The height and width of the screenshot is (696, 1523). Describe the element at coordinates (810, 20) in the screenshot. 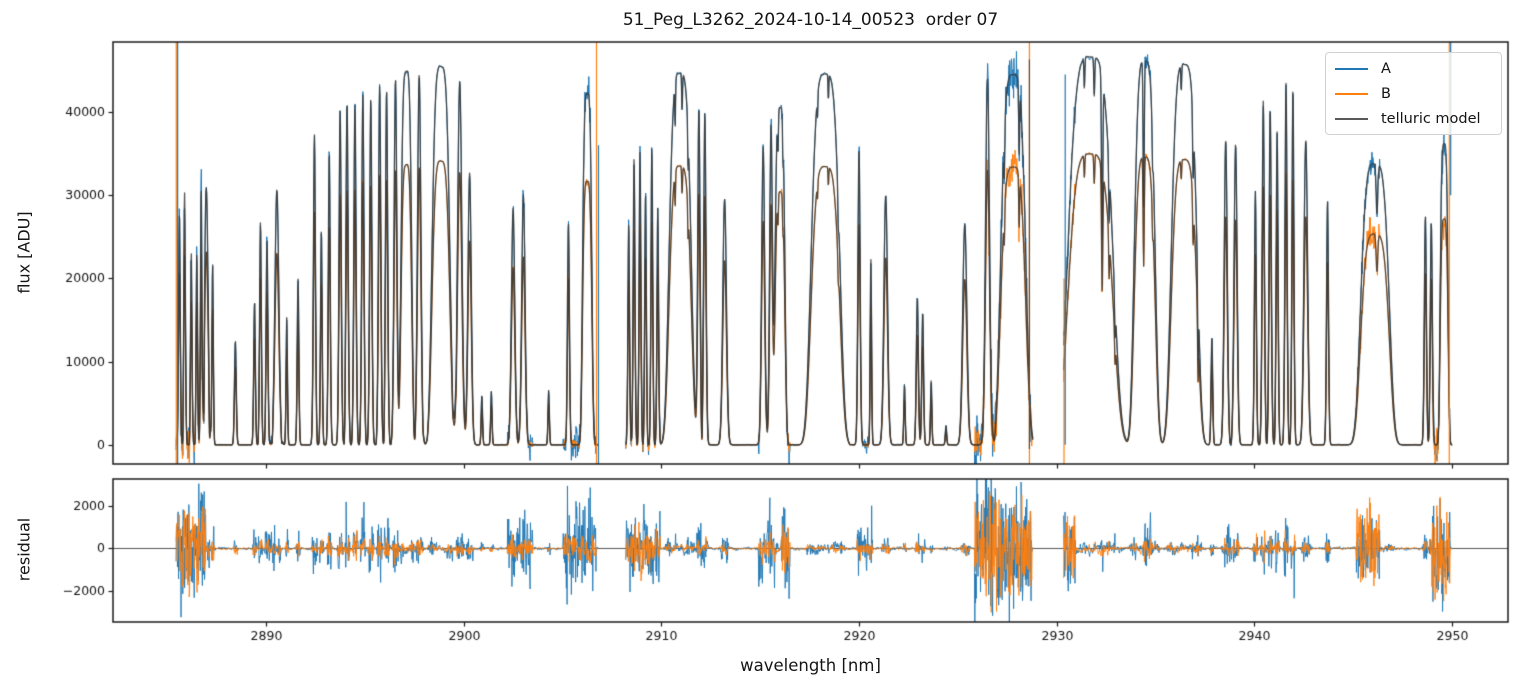

I see `plot-title: 51_Peg_L3262_2024-10-14_00523 order 07` at that location.